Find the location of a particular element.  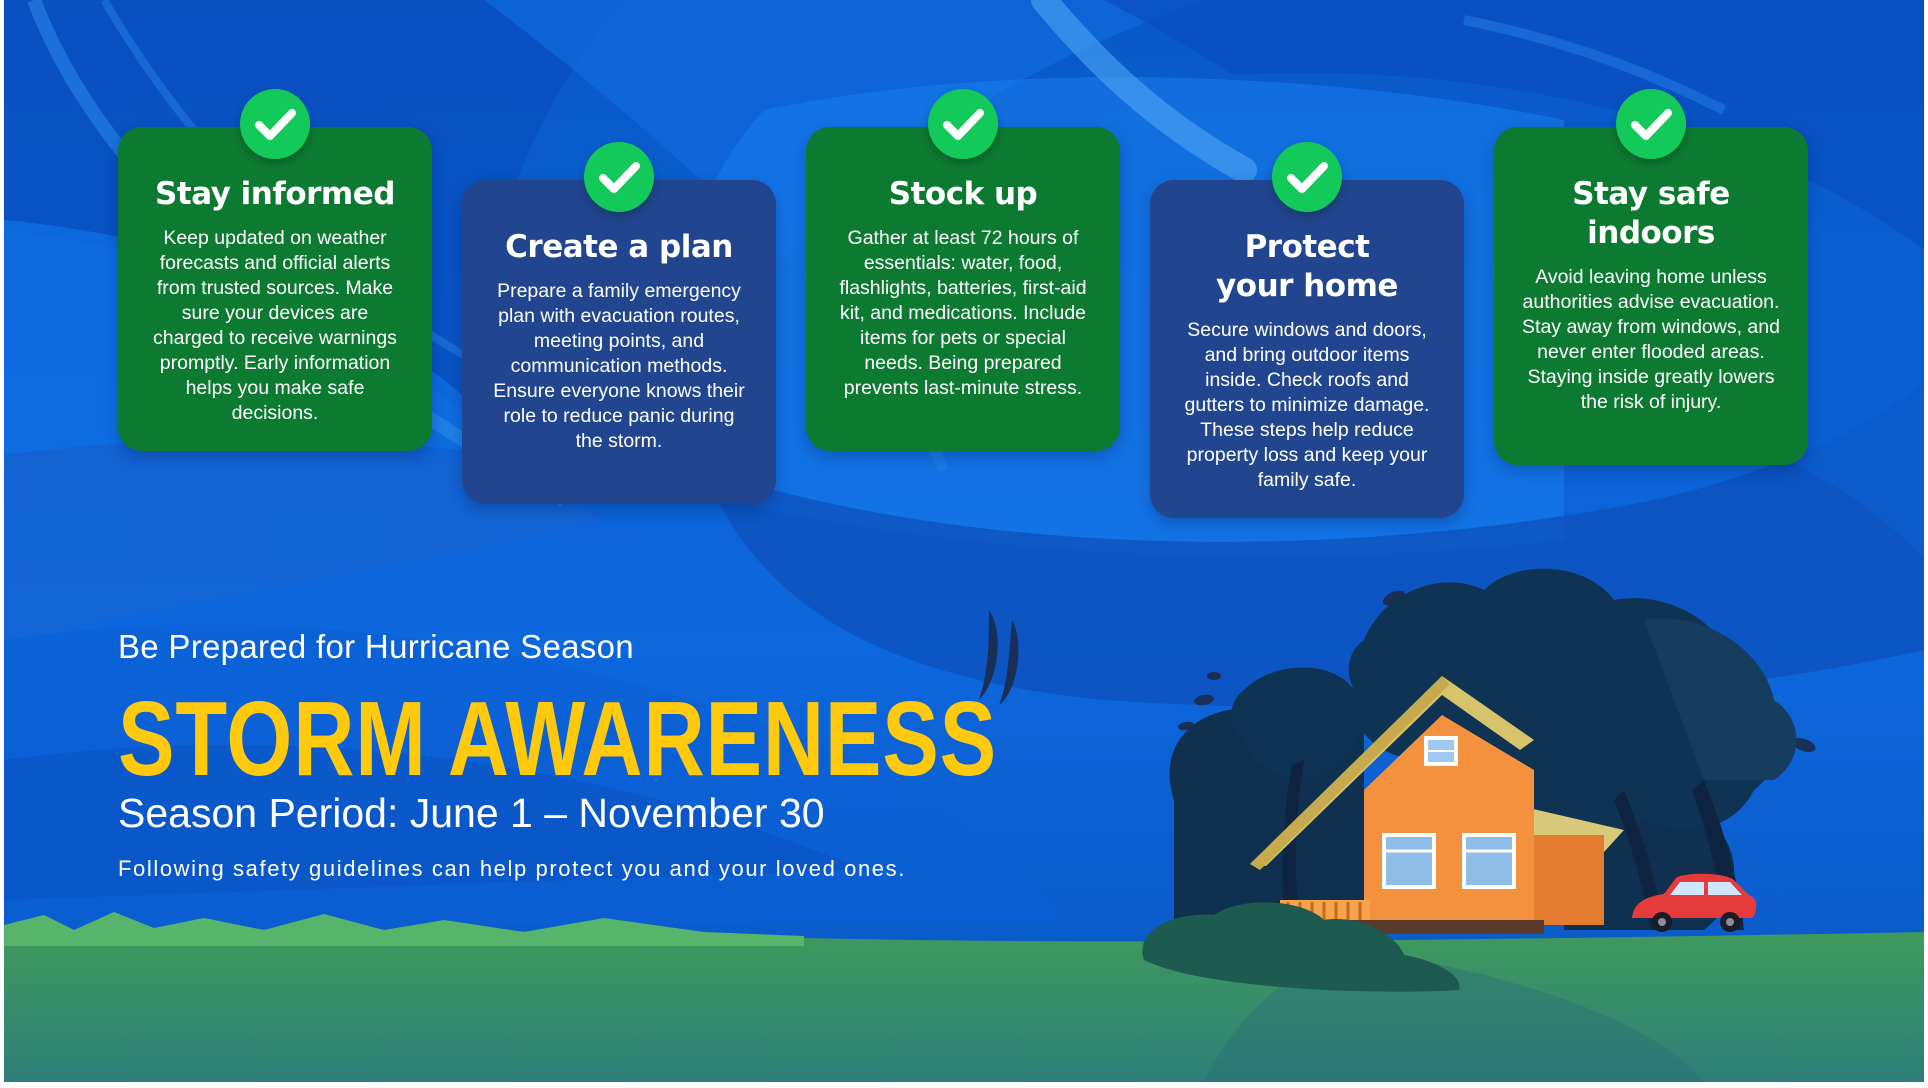

headline: STORM AWARENESS is located at coordinates (557, 739).